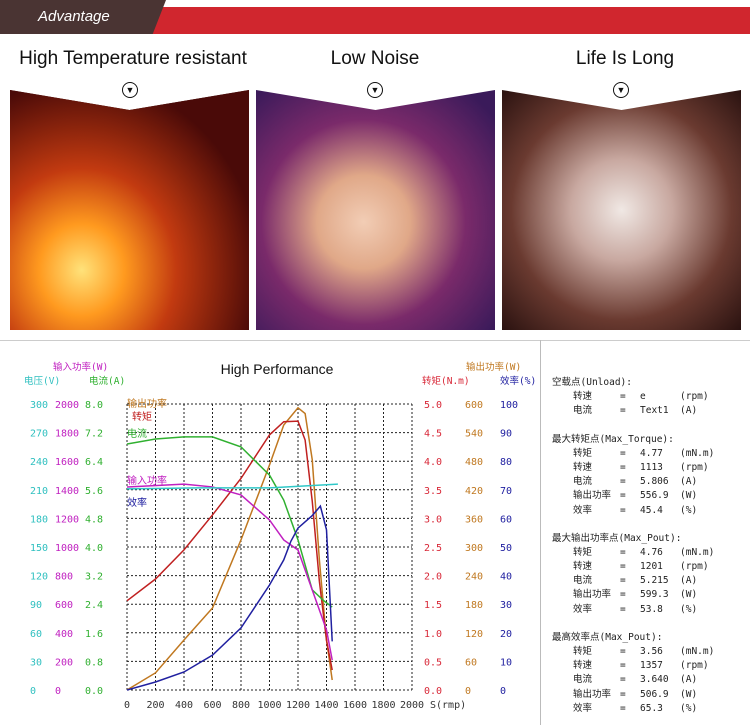  Describe the element at coordinates (651, 453) in the screenshot. I see `info-value: 4.77` at that location.